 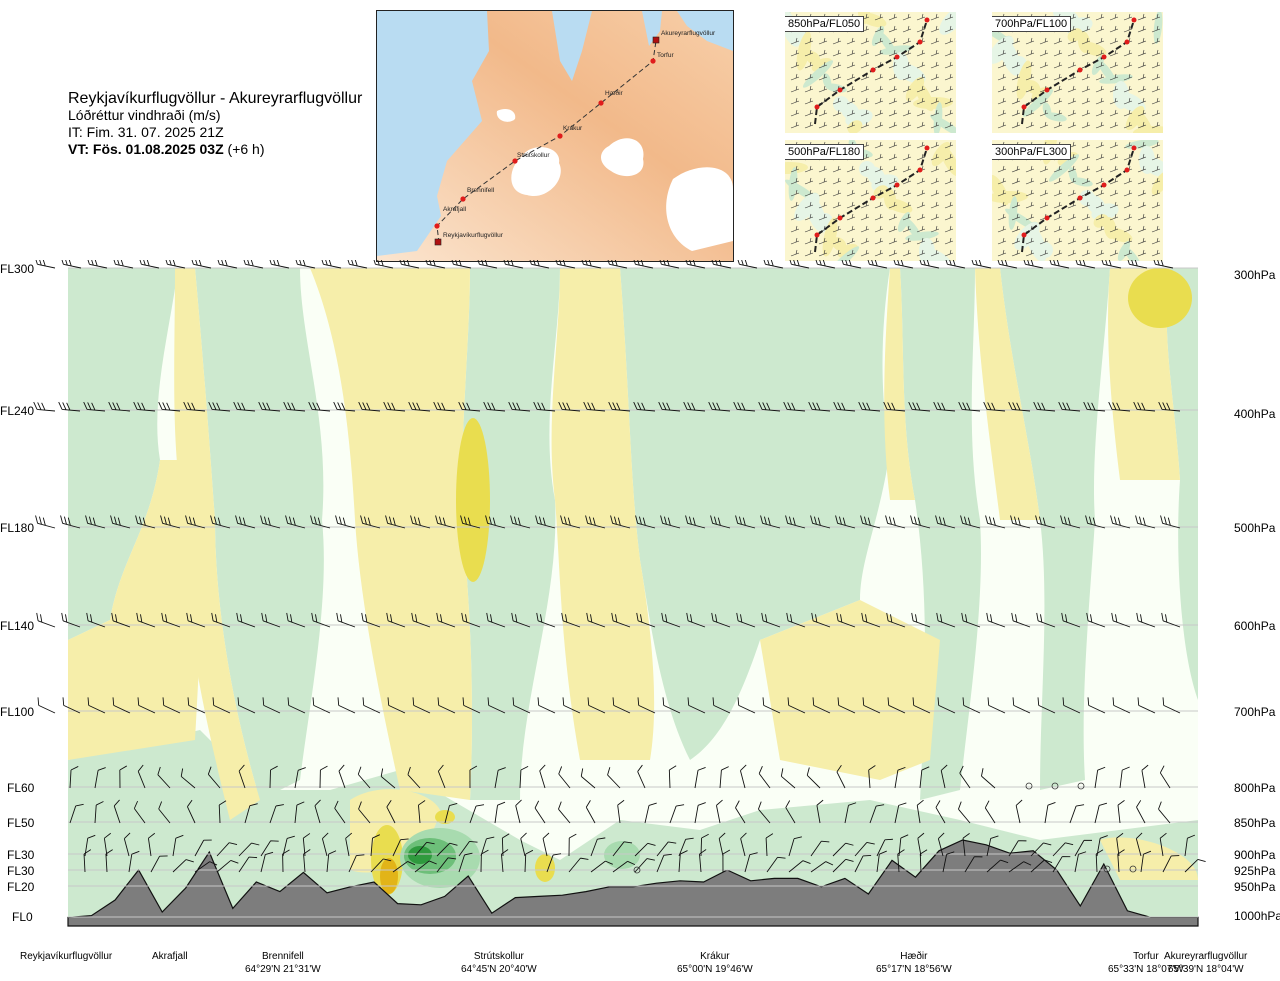 I want to click on pressure-label: 900hPa, so click(x=1255, y=855).